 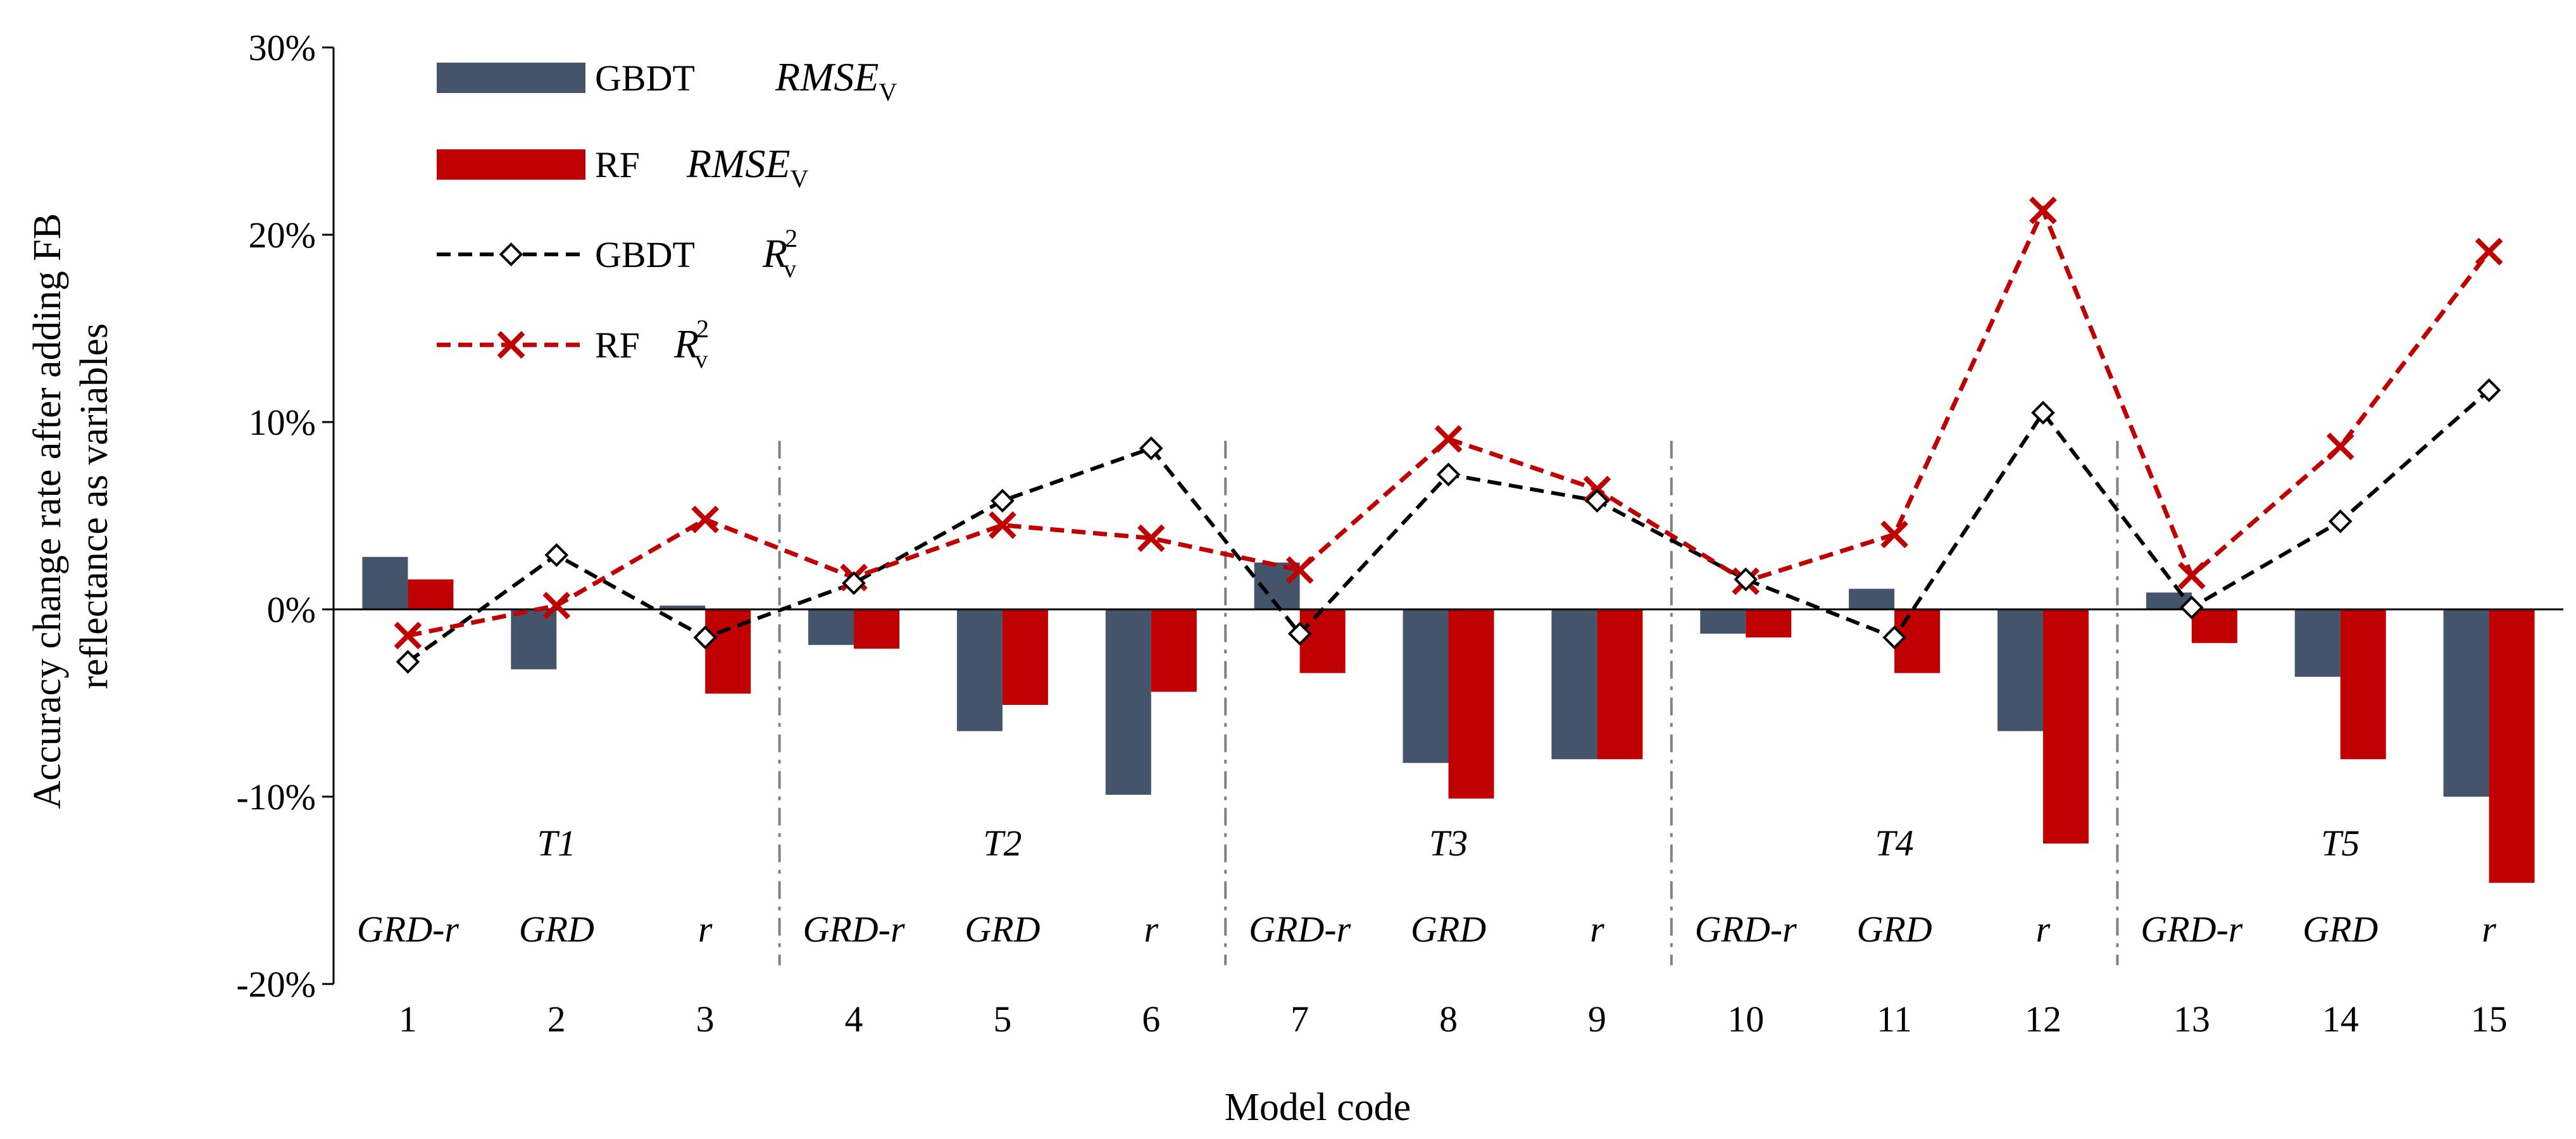 I want to click on y-tick-label: 0%, so click(x=291, y=609).